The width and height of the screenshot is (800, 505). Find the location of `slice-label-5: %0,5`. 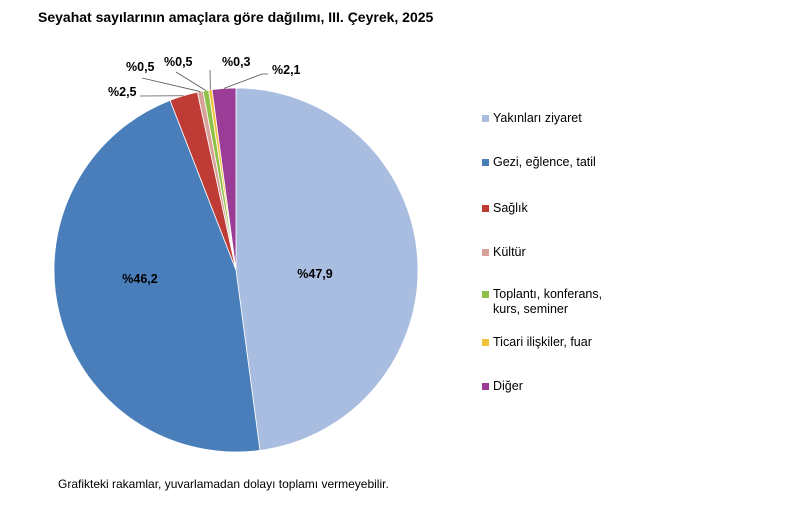

slice-label-5: %0,5 is located at coordinates (178, 62).